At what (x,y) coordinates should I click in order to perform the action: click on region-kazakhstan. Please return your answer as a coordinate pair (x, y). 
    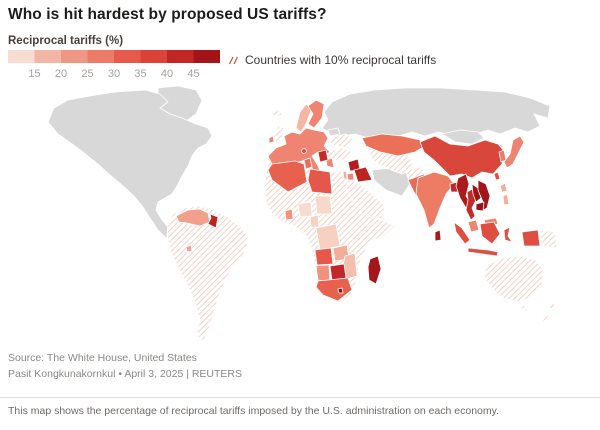
    Looking at the image, I should click on (393, 145).